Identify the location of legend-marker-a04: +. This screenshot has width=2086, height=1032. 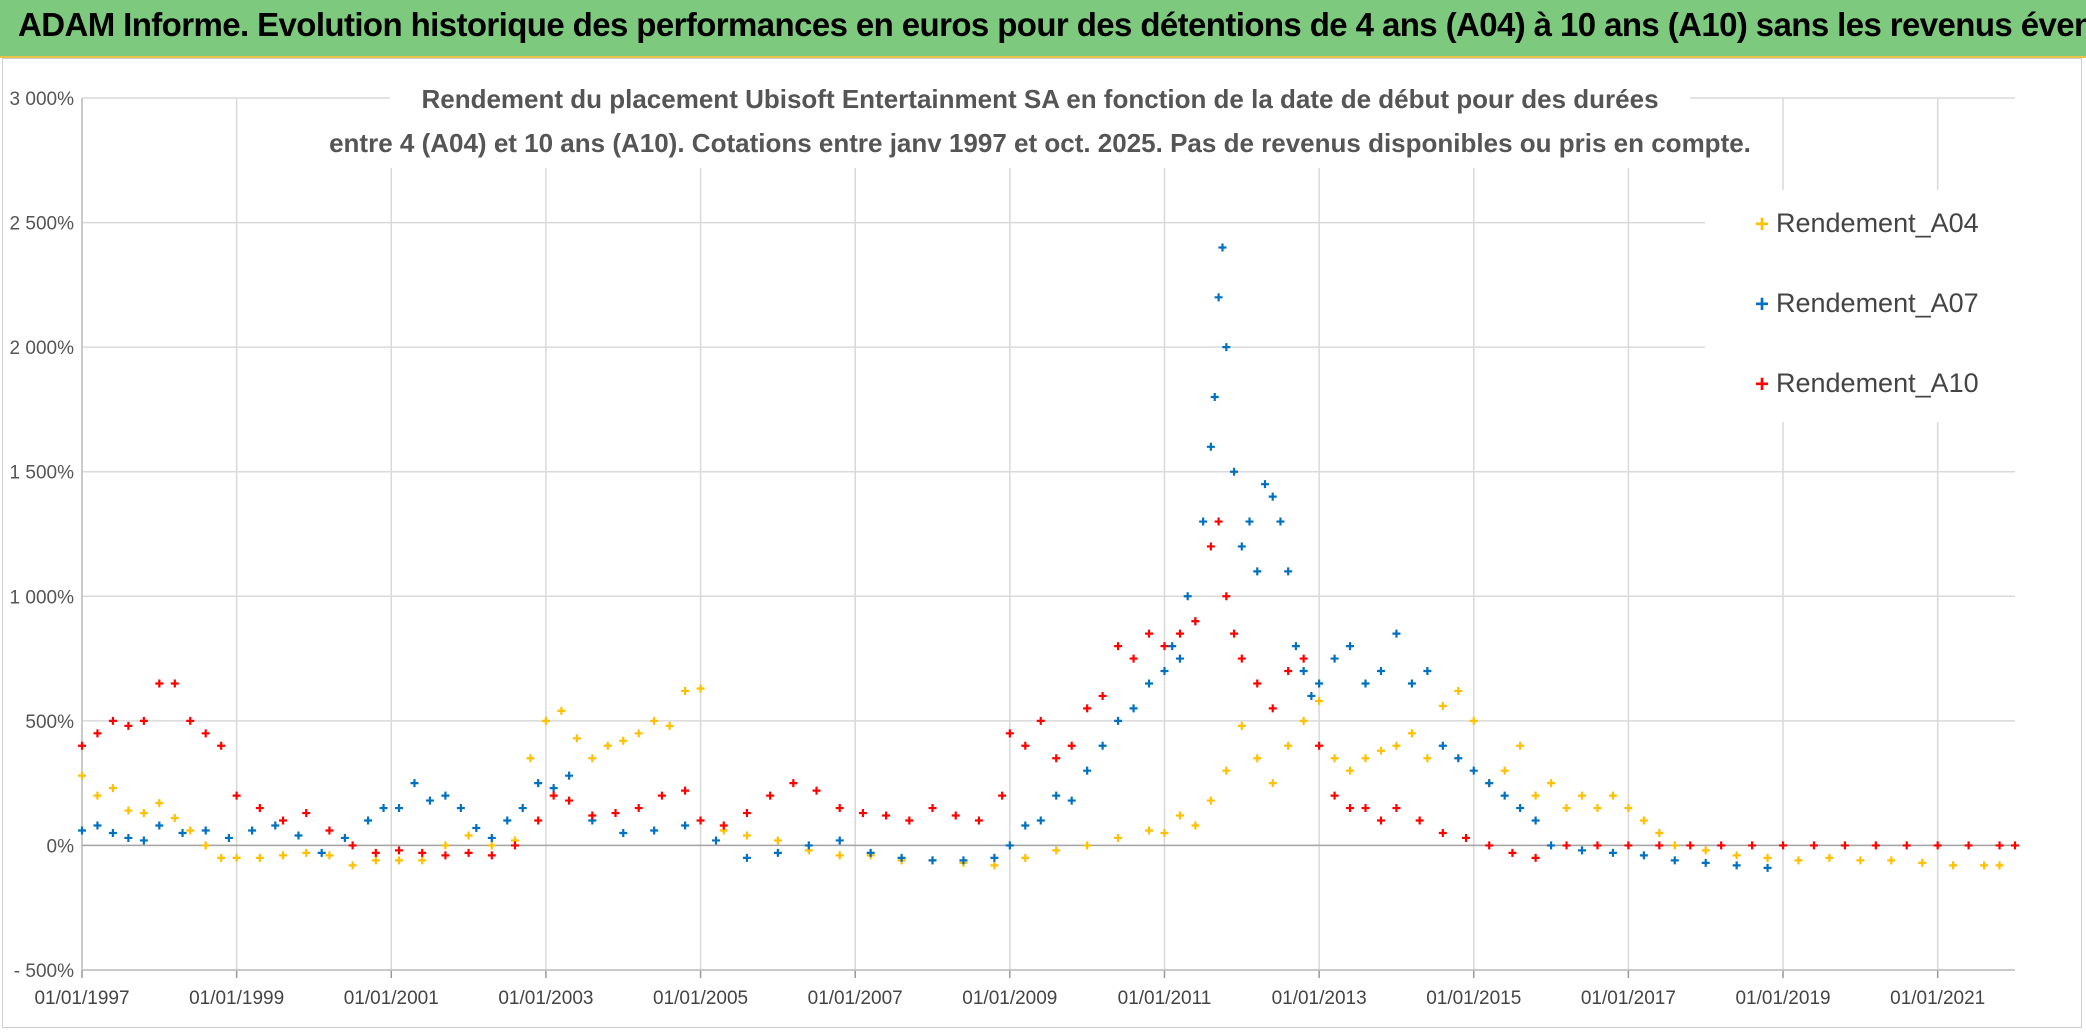
(1762, 224).